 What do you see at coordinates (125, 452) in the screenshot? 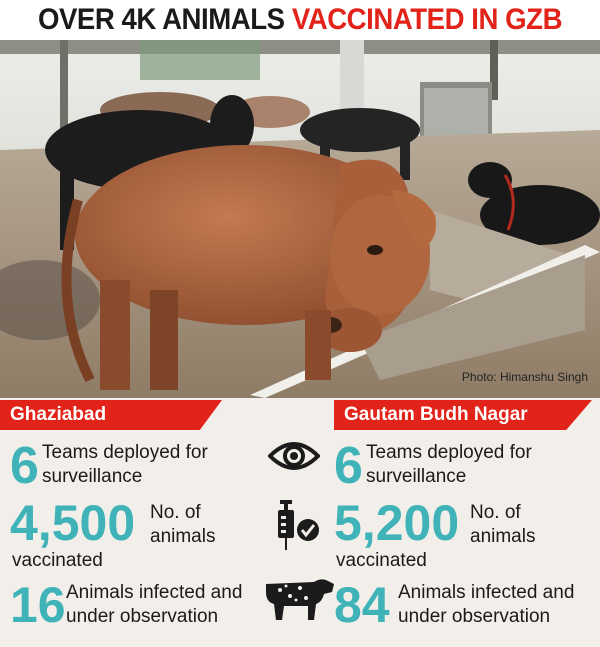
I see `ghaziabad-teams-label-1: Teams deployed for` at bounding box center [125, 452].